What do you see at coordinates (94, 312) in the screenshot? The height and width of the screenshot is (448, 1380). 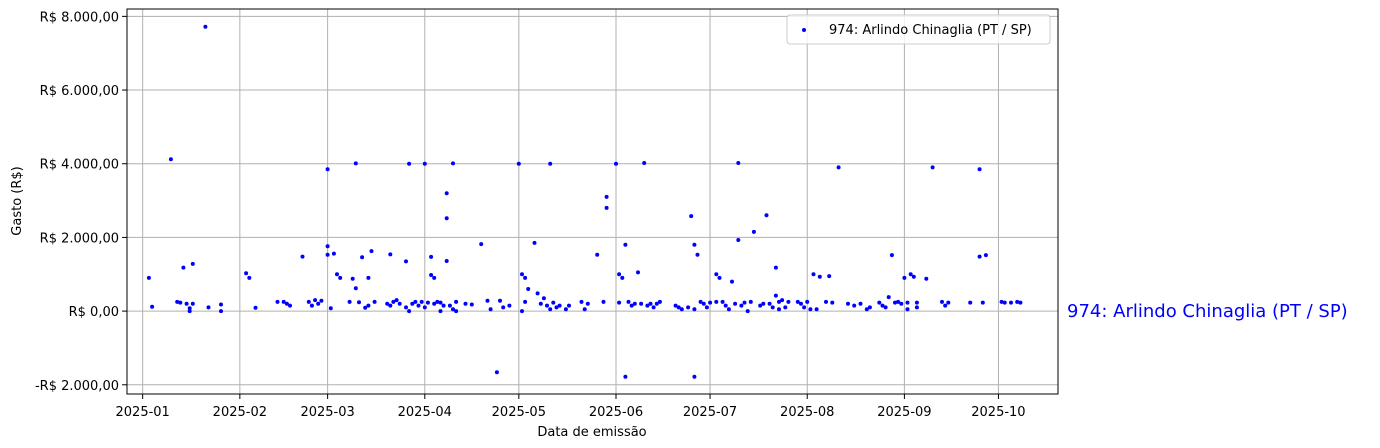 I see `y-tick-label: R$ 0,00` at bounding box center [94, 312].